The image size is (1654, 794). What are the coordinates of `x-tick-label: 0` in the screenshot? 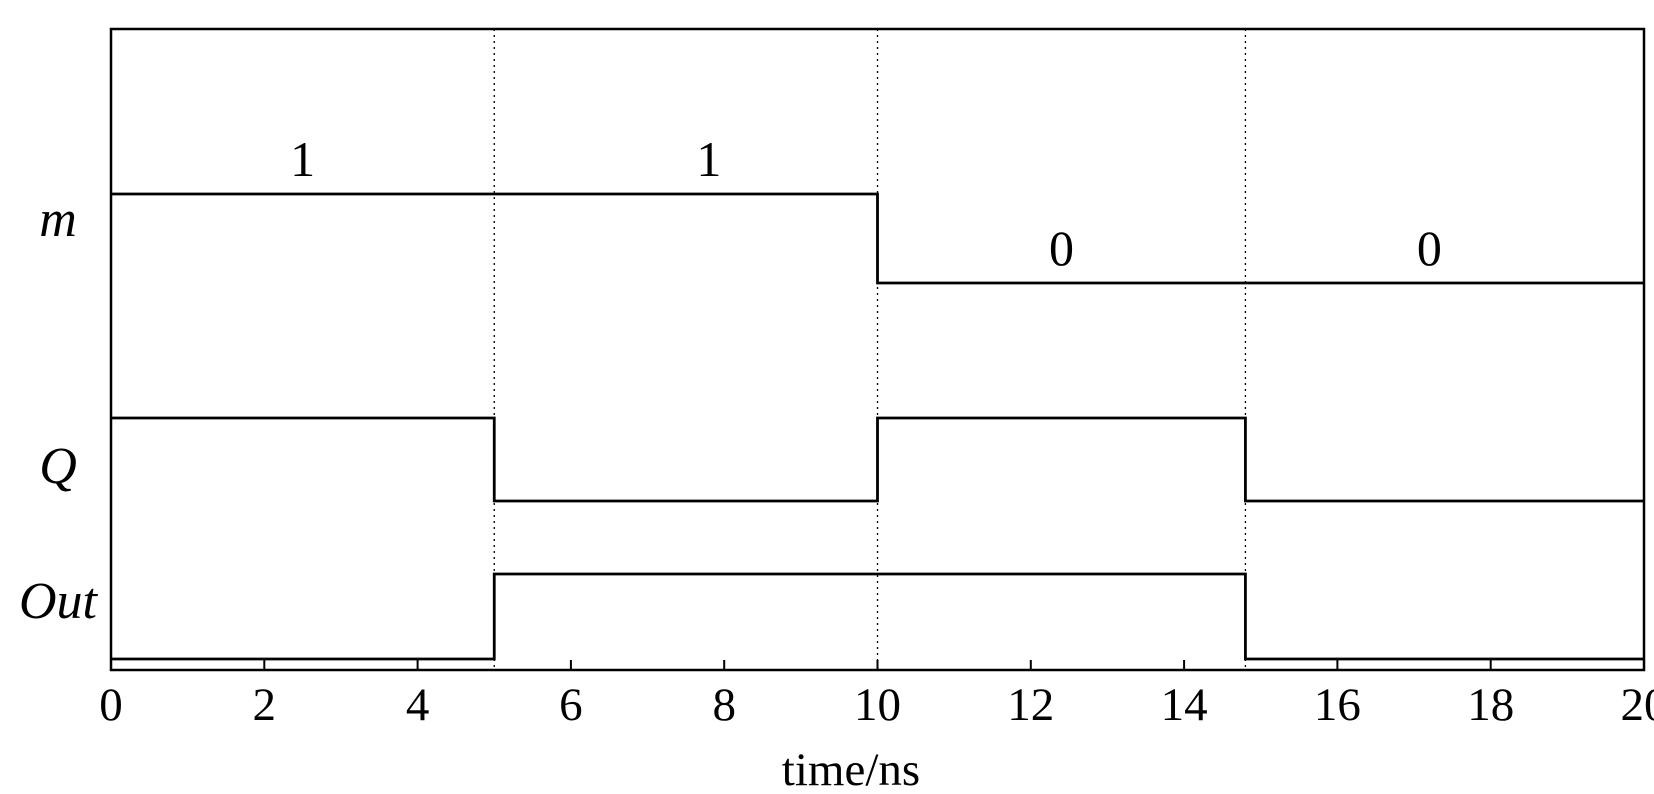 It's located at (111, 705).